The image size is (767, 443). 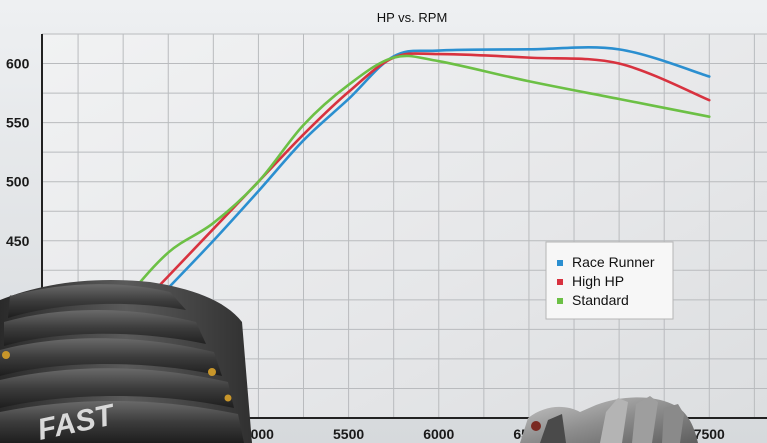 I want to click on y-tick-label: 450, so click(x=18, y=241).